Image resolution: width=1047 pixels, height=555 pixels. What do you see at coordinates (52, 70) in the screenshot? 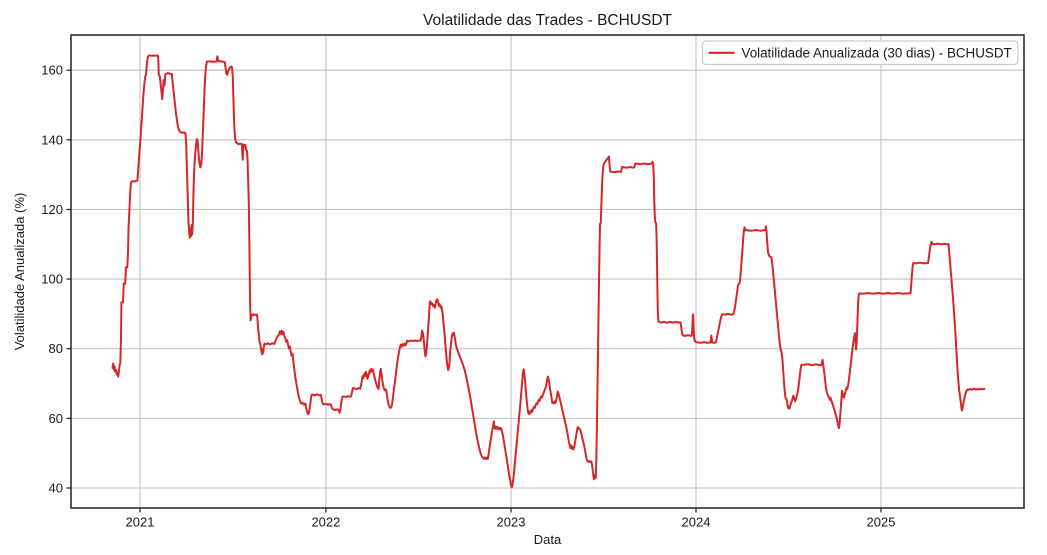
I see `svg-text: 160` at bounding box center [52, 70].